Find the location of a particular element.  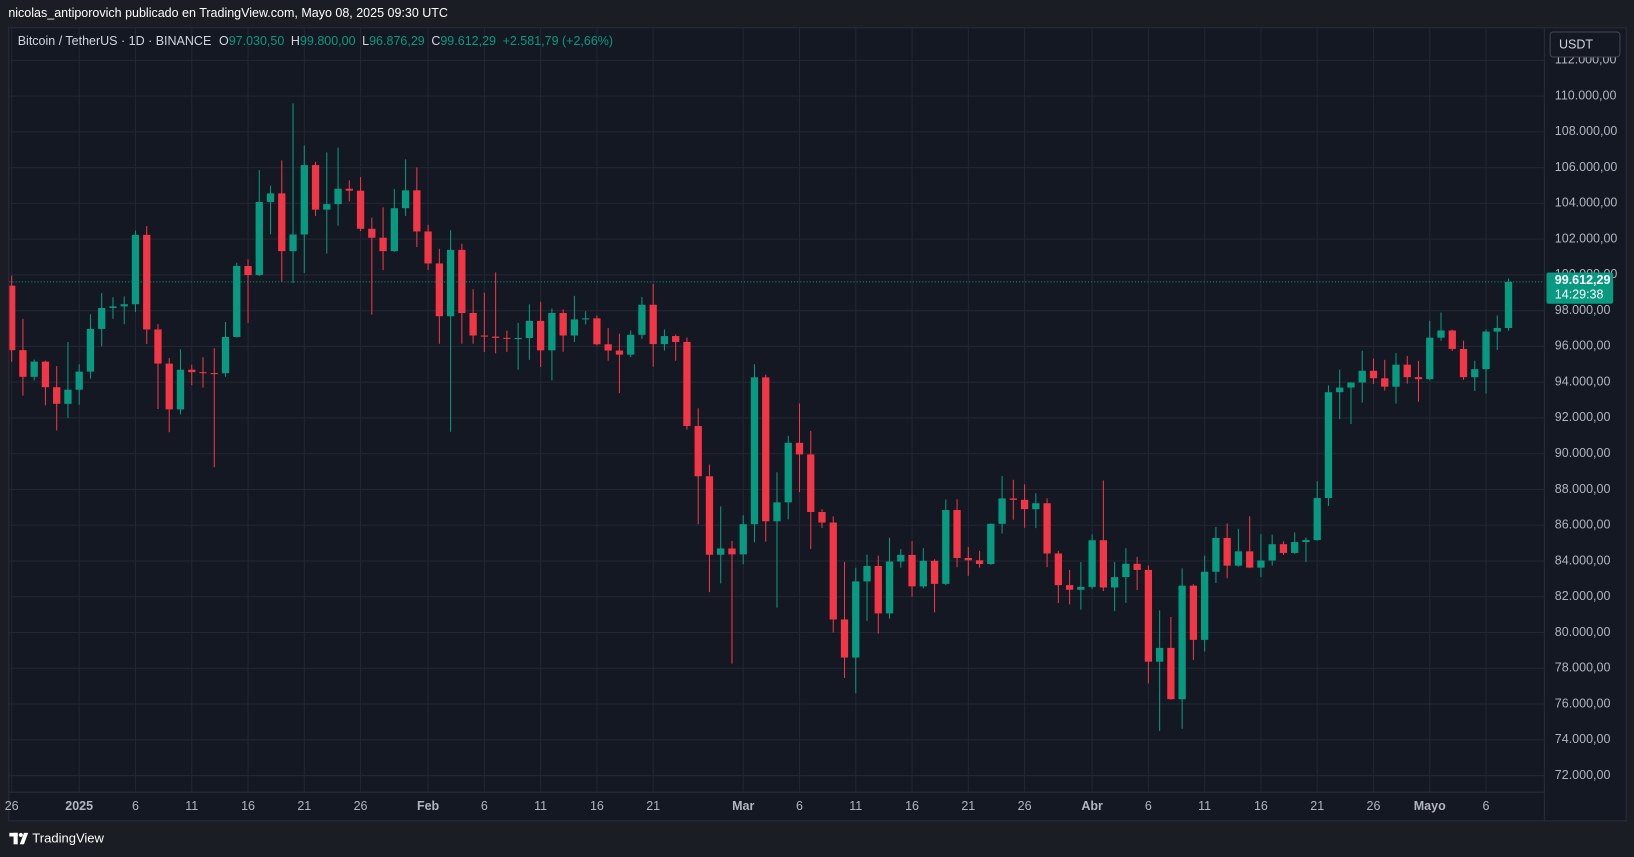

x-tick-label: 11 is located at coordinates (855, 806).